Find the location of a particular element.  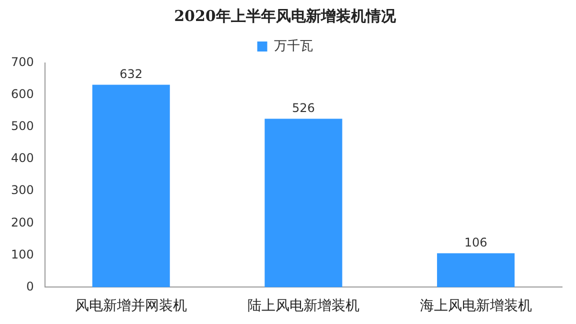

legend-label: 万千瓦 is located at coordinates (293, 46).